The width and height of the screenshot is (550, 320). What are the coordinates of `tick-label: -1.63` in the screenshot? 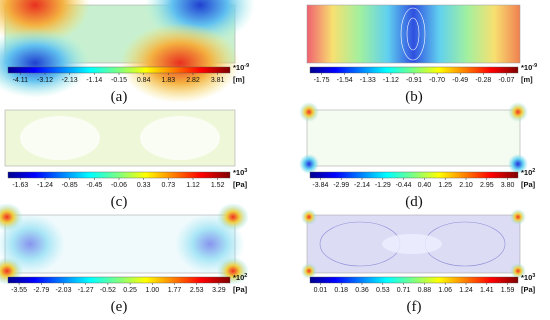 It's located at (20, 185).